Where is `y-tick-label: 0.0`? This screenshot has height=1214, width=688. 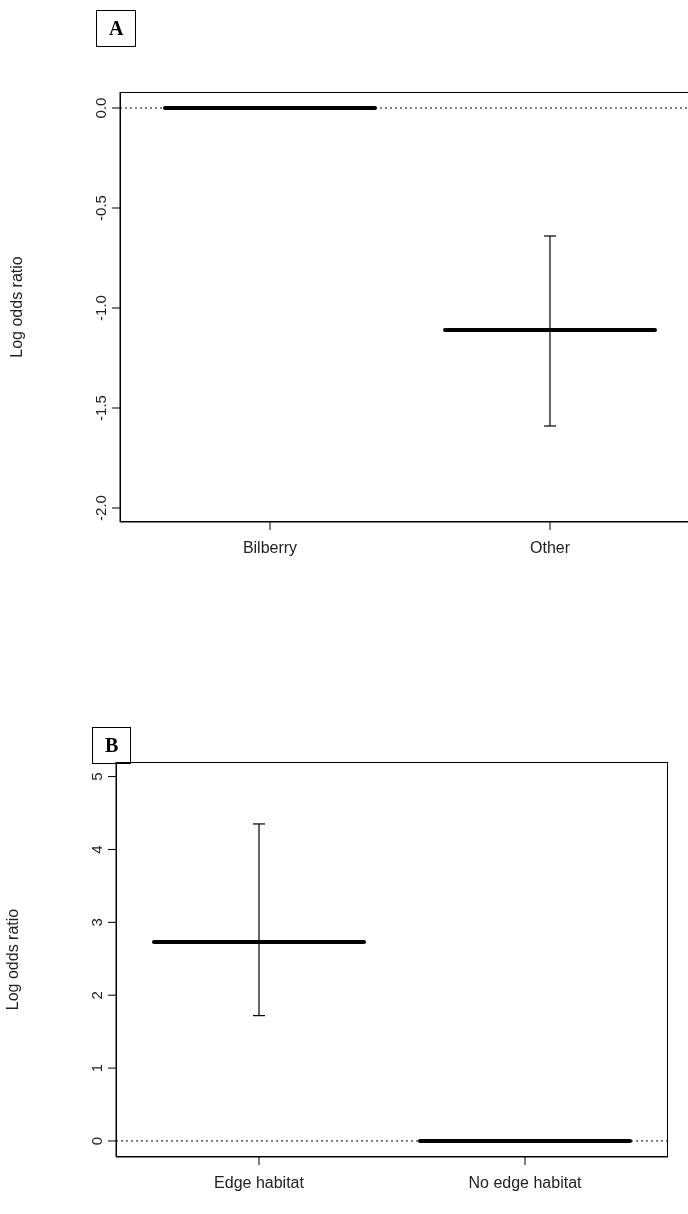
y-tick-label: 0.0 is located at coordinates (100, 108).